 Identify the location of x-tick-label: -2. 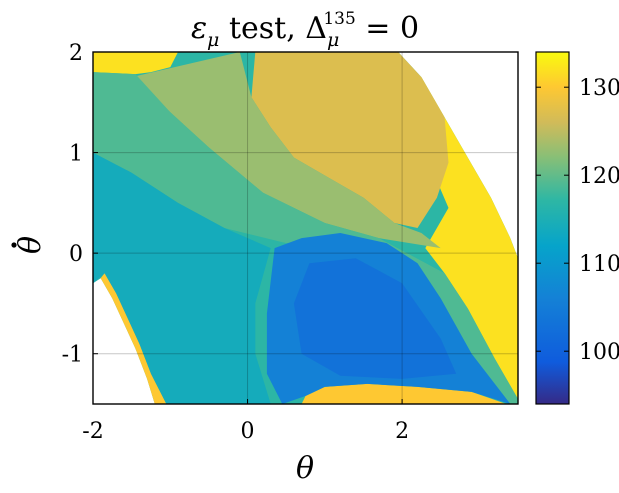
(92, 431).